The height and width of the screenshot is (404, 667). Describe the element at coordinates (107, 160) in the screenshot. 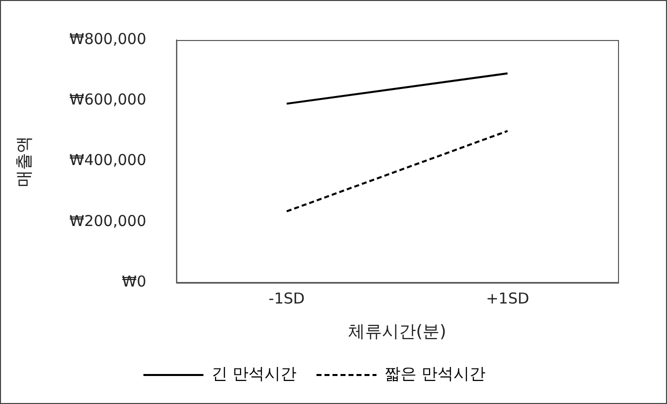

I see `y-tick-label: ₩400,000` at that location.